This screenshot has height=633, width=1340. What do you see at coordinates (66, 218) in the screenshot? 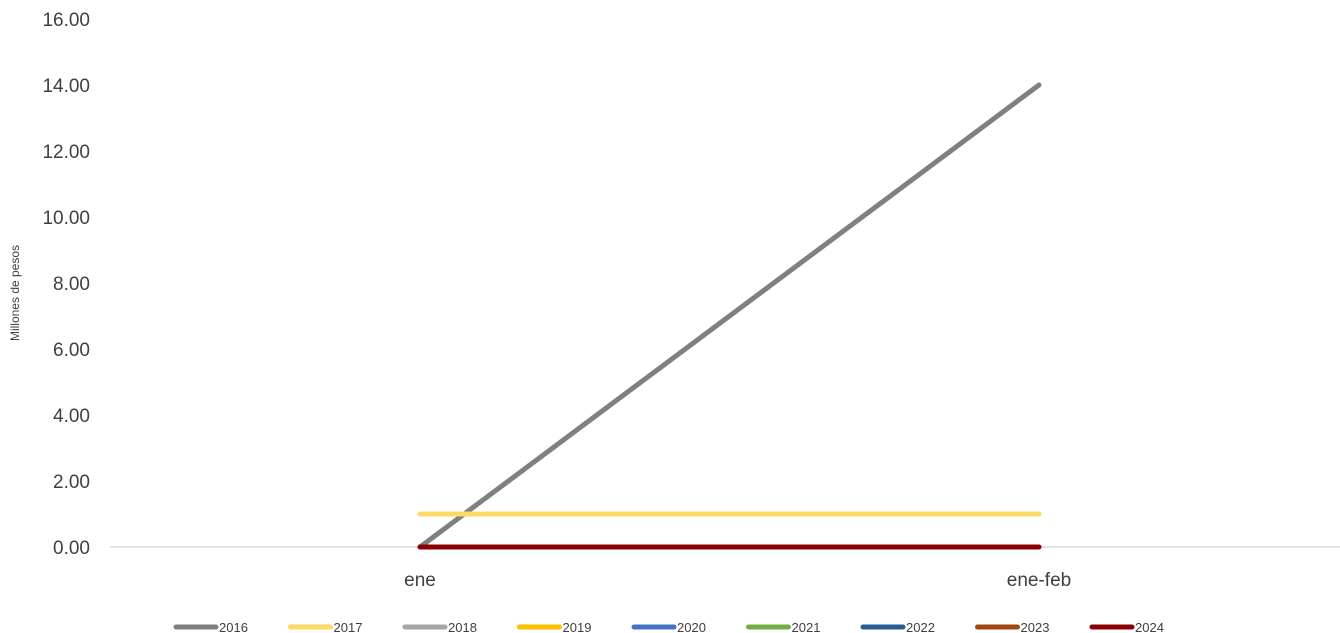
I see `y-tick-label: 10.00` at bounding box center [66, 218].